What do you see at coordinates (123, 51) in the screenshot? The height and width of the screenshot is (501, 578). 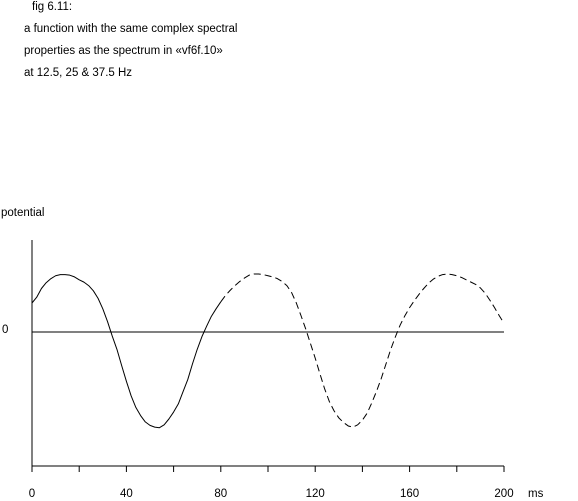 I see `caption-line-2: properties as the spectrum in «vf6f.10»` at bounding box center [123, 51].